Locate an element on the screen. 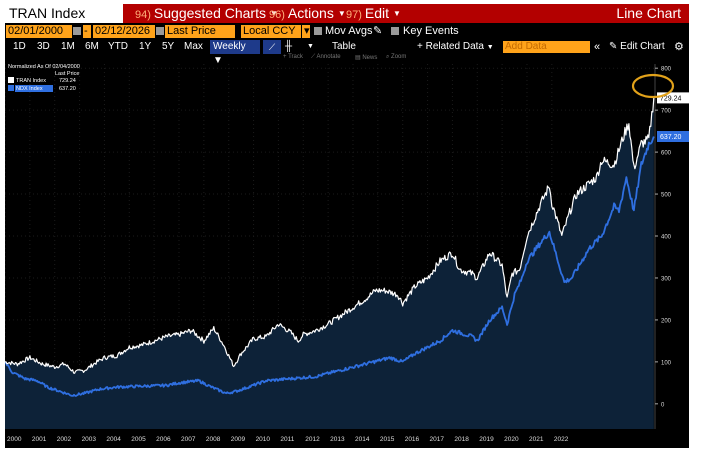  x-tick-label: 2001 is located at coordinates (39, 439).